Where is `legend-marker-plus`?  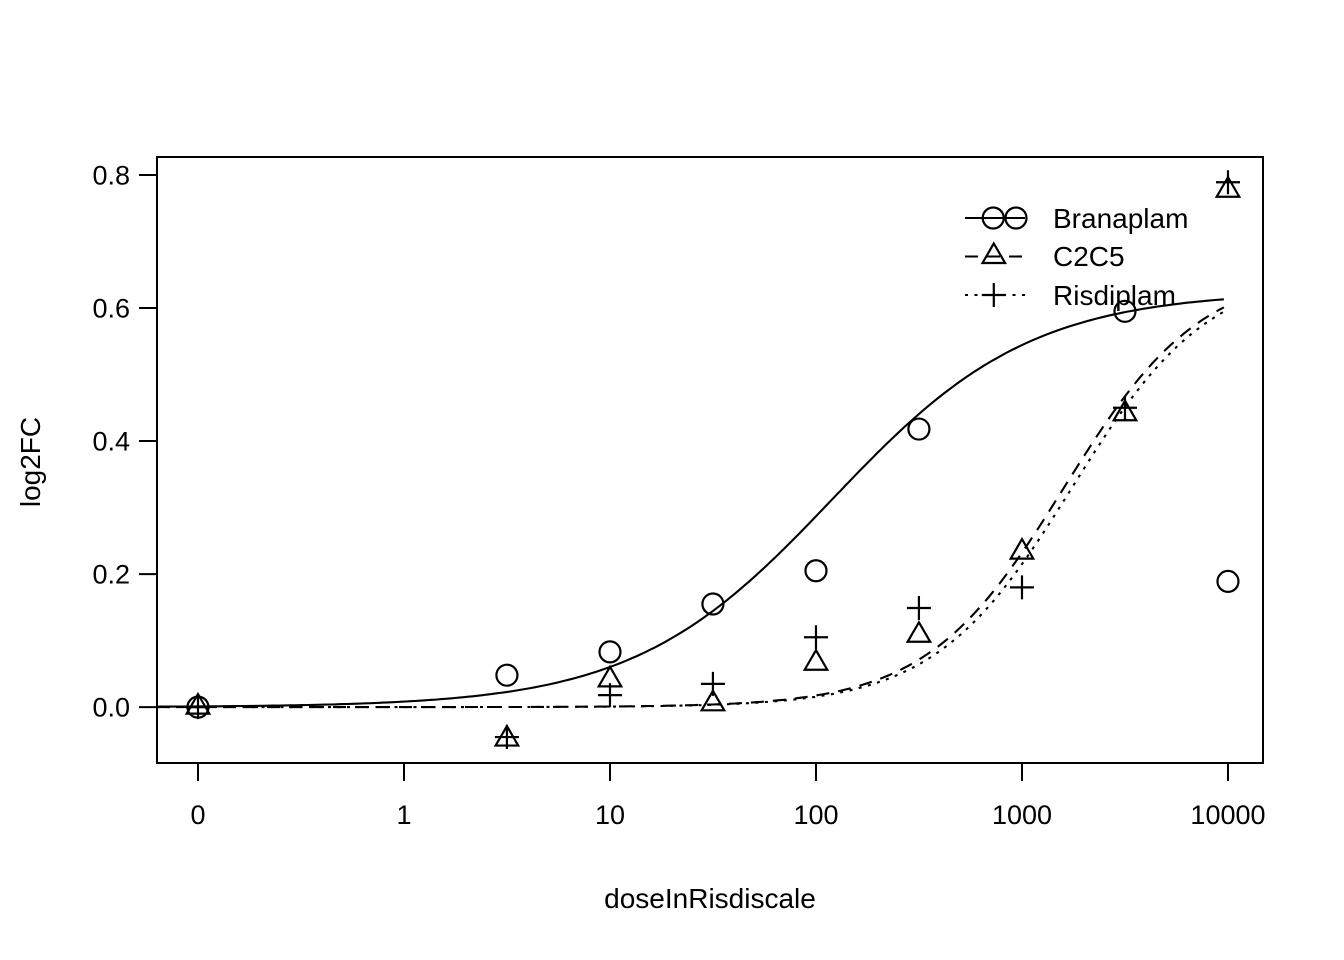 legend-marker-plus is located at coordinates (993, 295).